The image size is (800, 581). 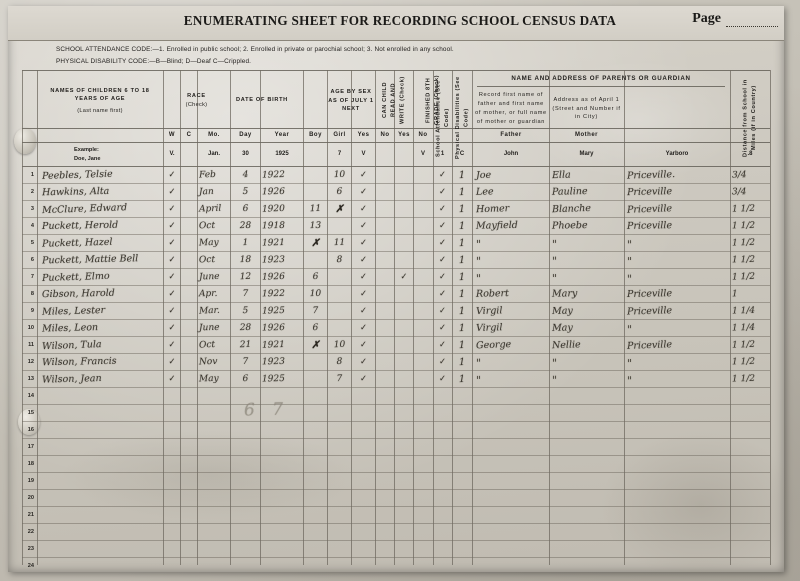 I want to click on row-number: 6, so click(x=32, y=260).